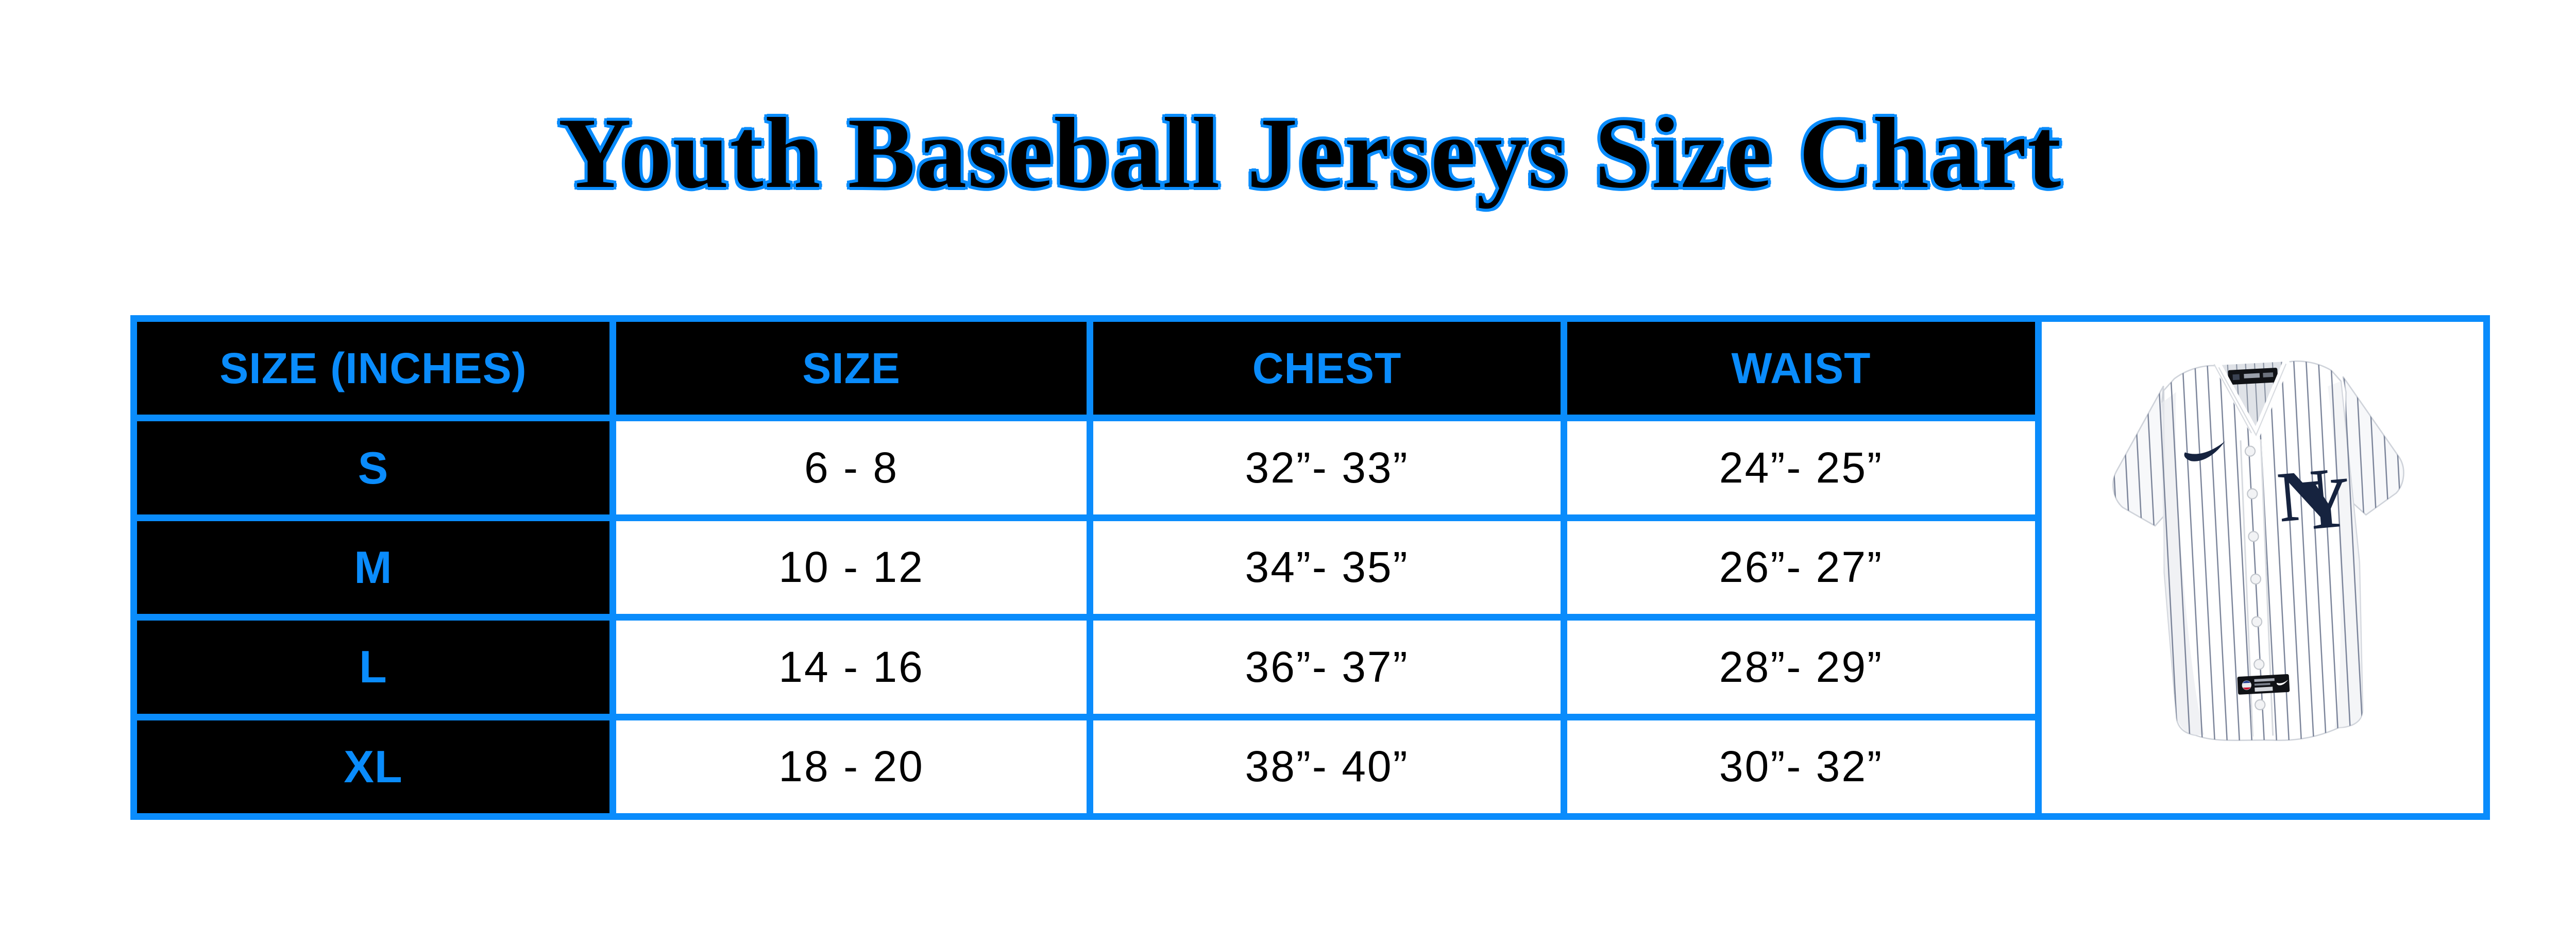 The width and height of the screenshot is (2576, 945). Describe the element at coordinates (1327, 369) in the screenshot. I see `header-chest: CHEST` at that location.